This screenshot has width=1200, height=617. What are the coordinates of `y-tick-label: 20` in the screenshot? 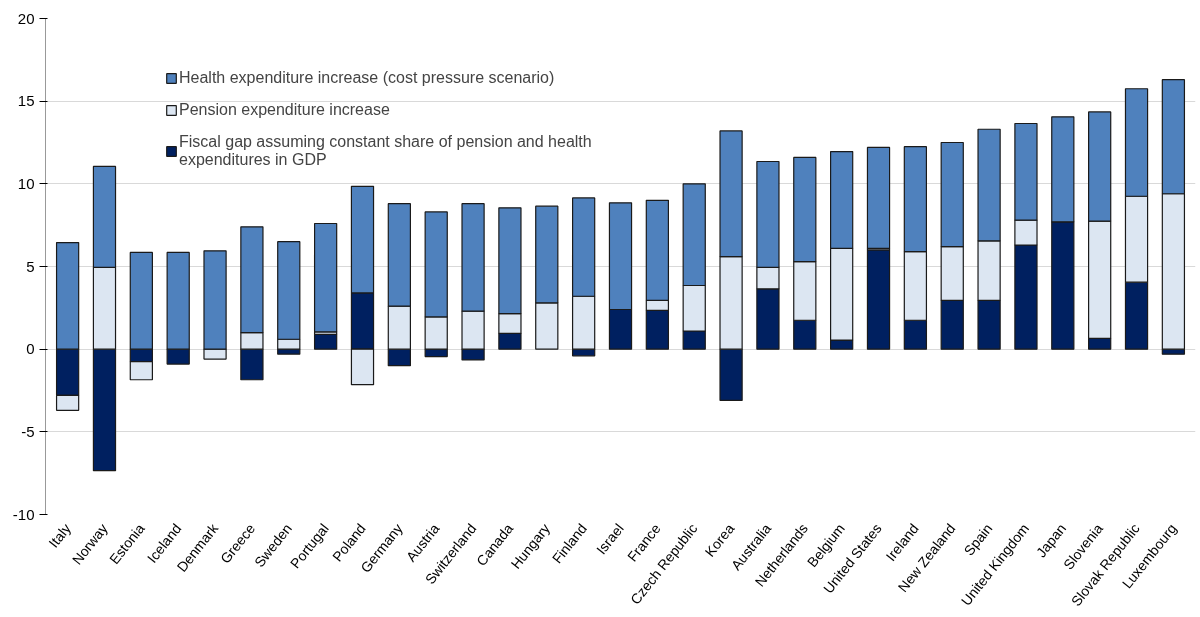 It's located at (26, 18).